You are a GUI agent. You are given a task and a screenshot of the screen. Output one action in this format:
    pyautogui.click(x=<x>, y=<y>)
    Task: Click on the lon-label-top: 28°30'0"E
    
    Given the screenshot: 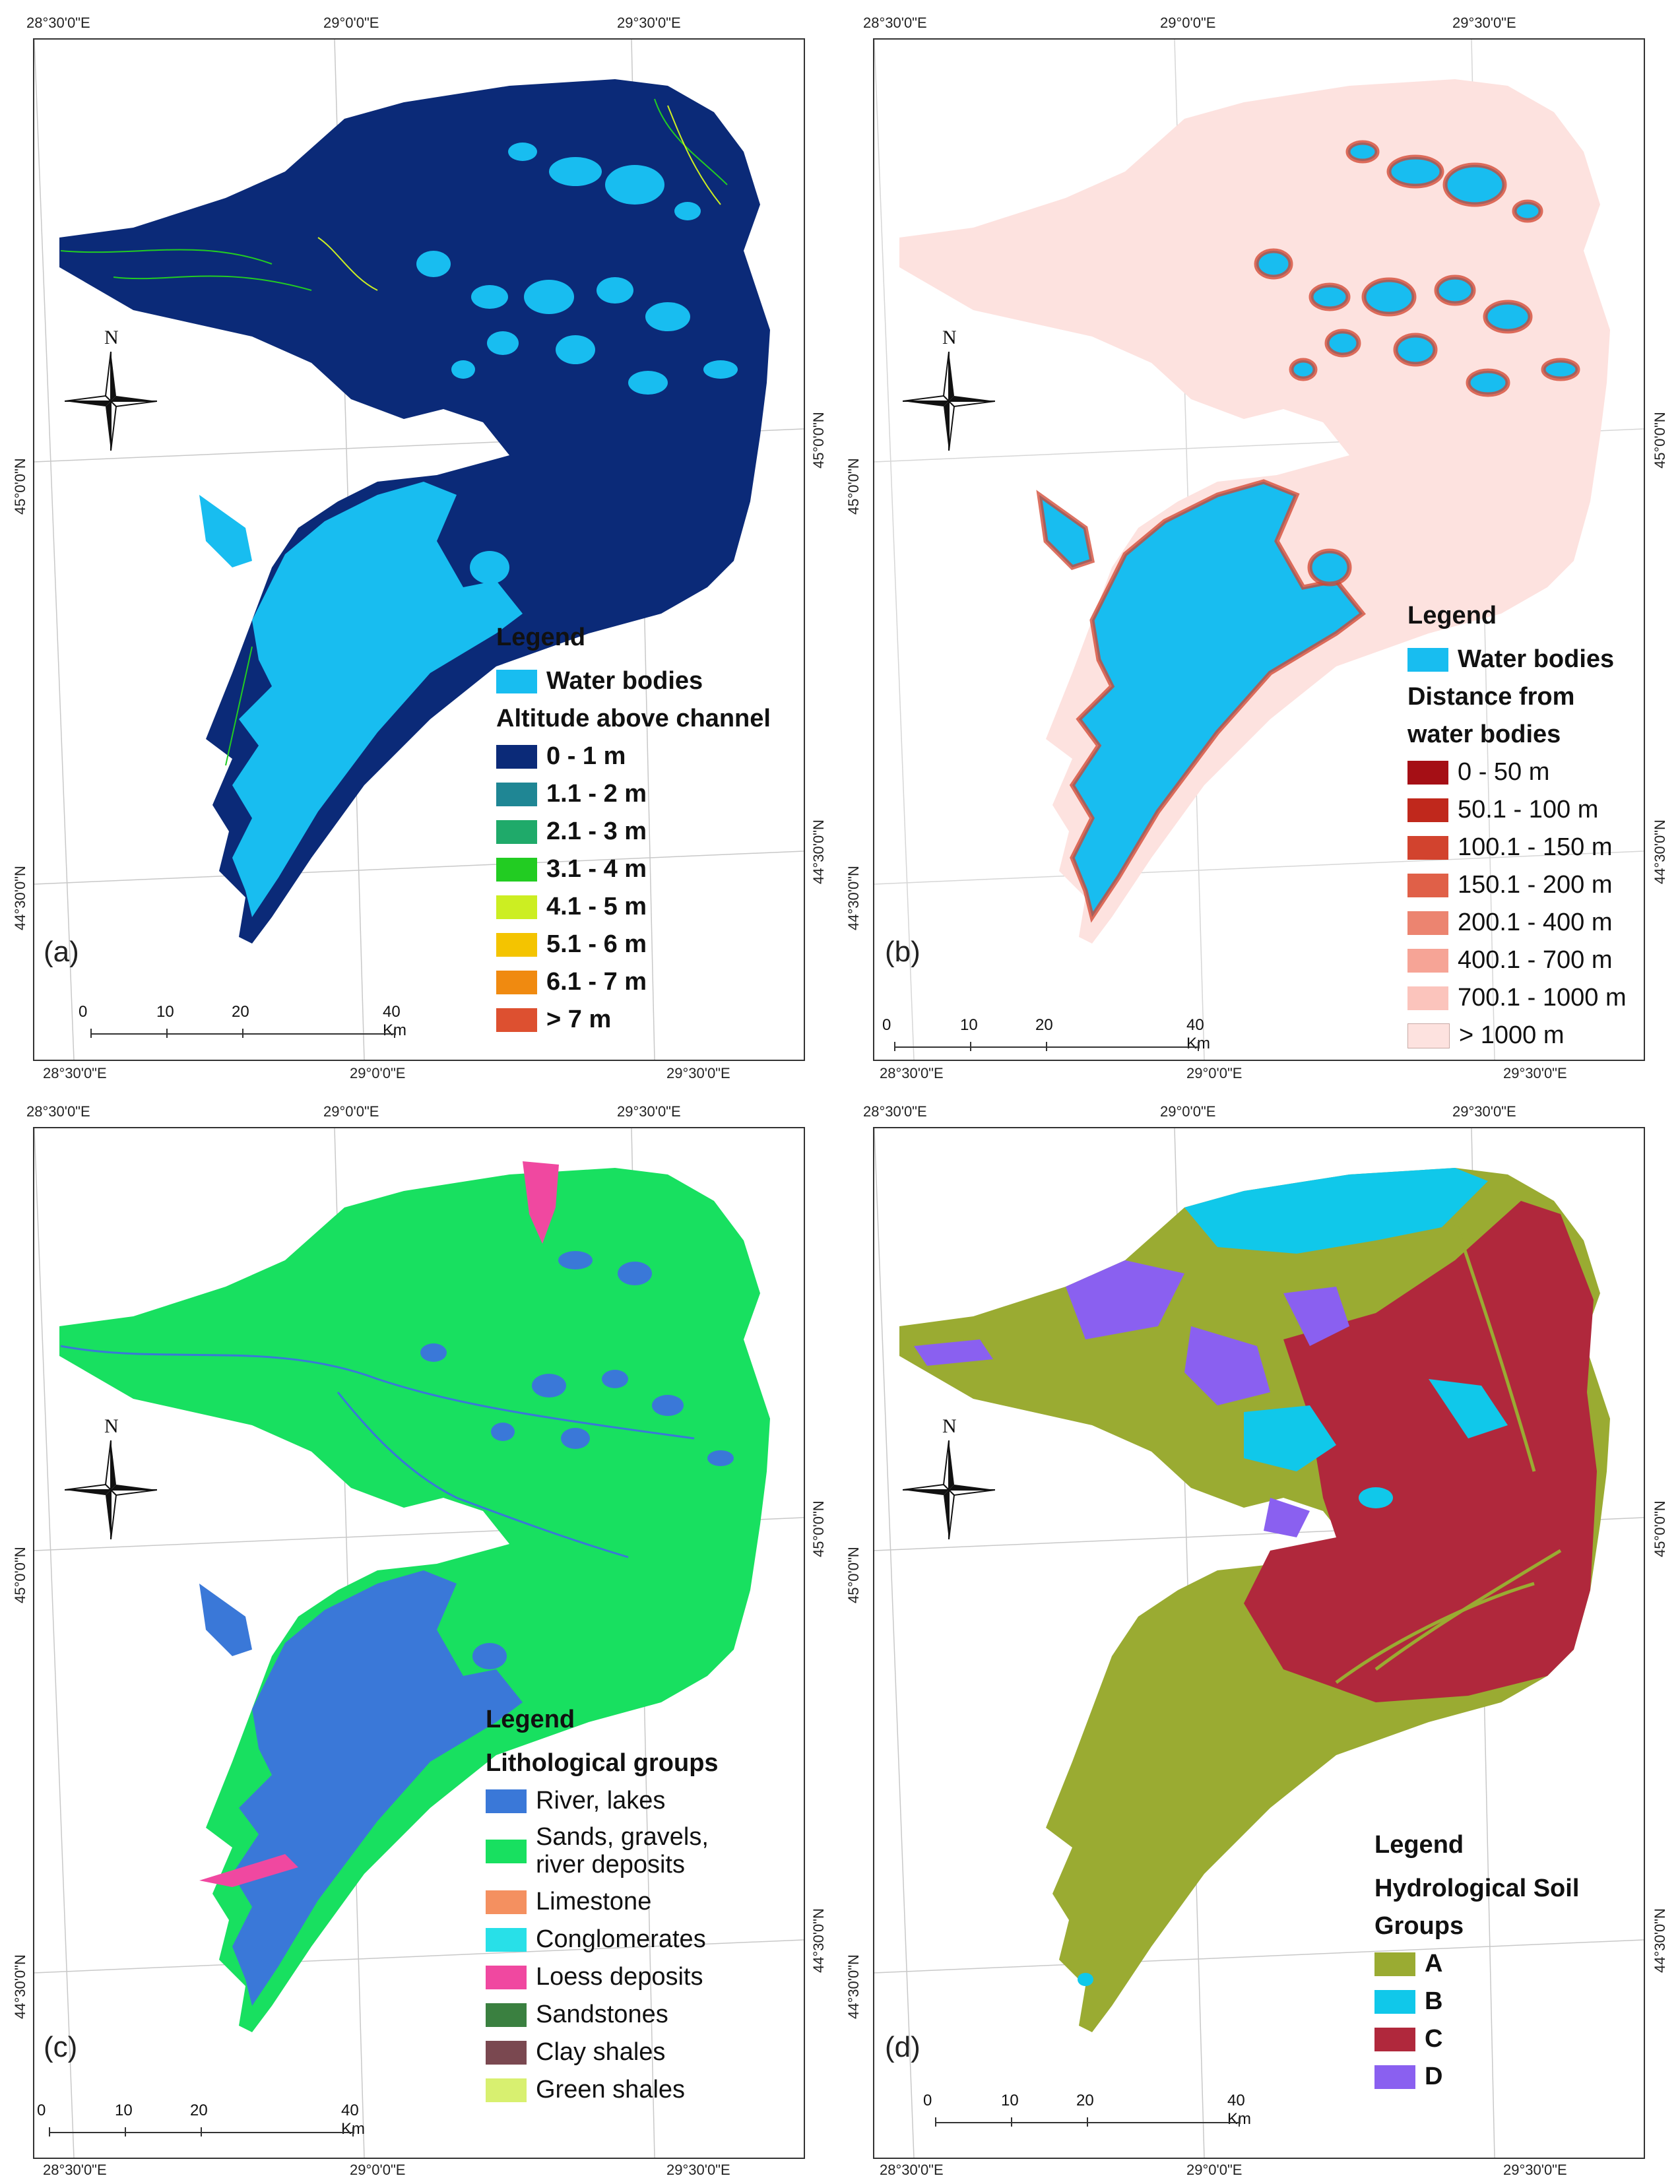 What is the action you would take?
    pyautogui.click(x=895, y=1111)
    